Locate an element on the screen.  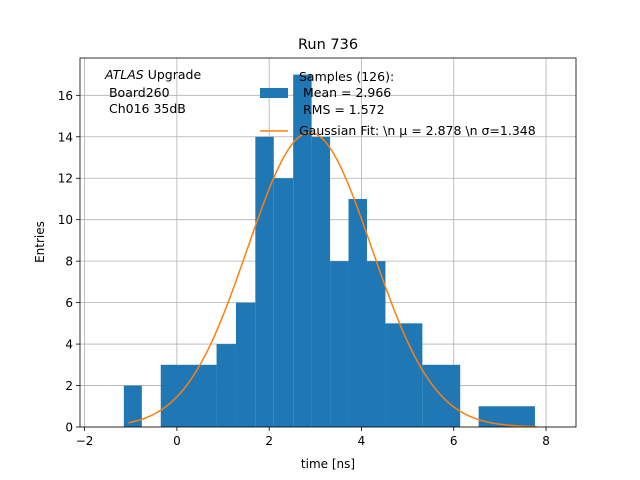
y-tick-label: 2 is located at coordinates (69, 386).